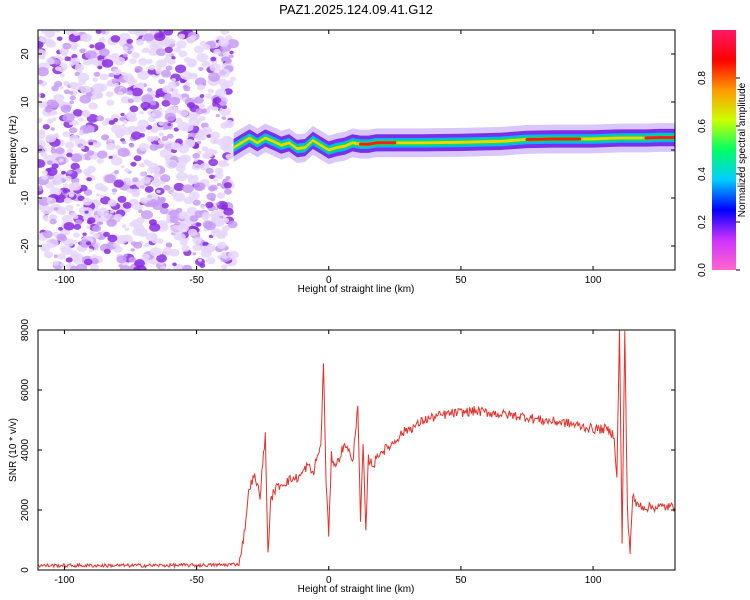  Describe the element at coordinates (356, 289) in the screenshot. I see `spectrogram-x-axis-label: Height of straight line (km)` at that location.